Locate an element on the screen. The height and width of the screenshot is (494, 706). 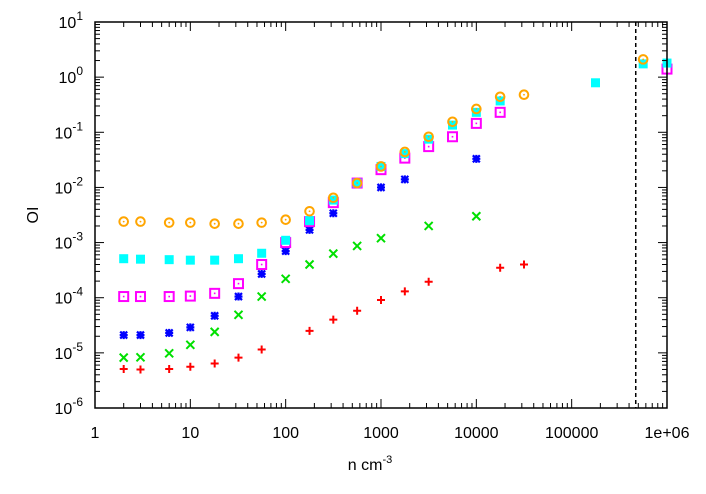
x-tick-label: 1000 is located at coordinates (381, 433).